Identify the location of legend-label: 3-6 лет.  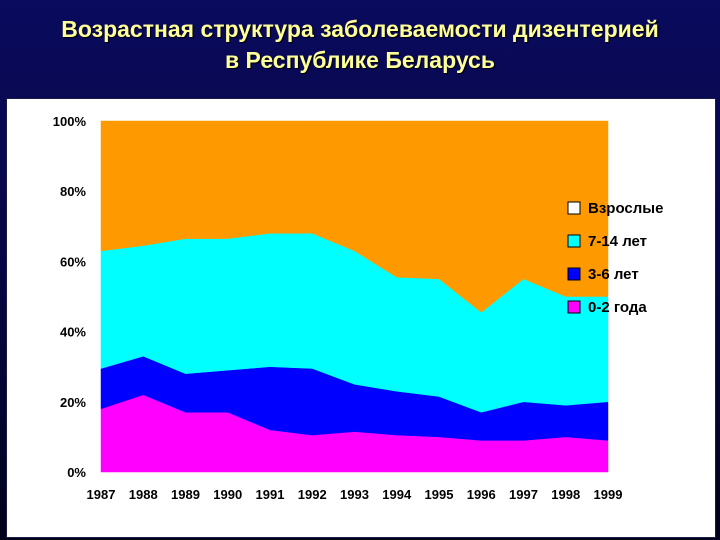
(613, 274).